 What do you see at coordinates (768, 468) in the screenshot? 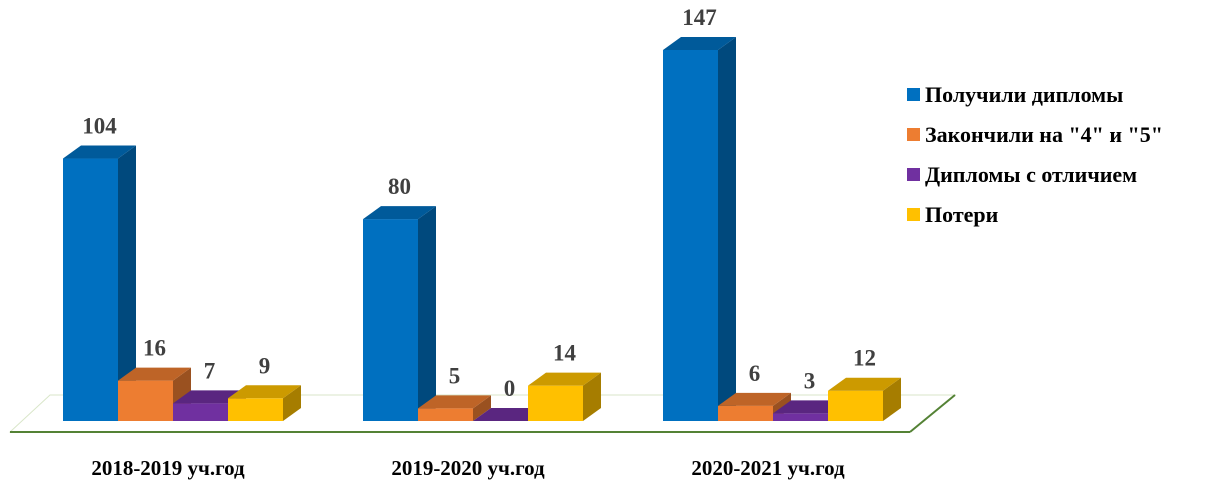
I see `x-tick-label: 2020-2021 уч.год` at bounding box center [768, 468].